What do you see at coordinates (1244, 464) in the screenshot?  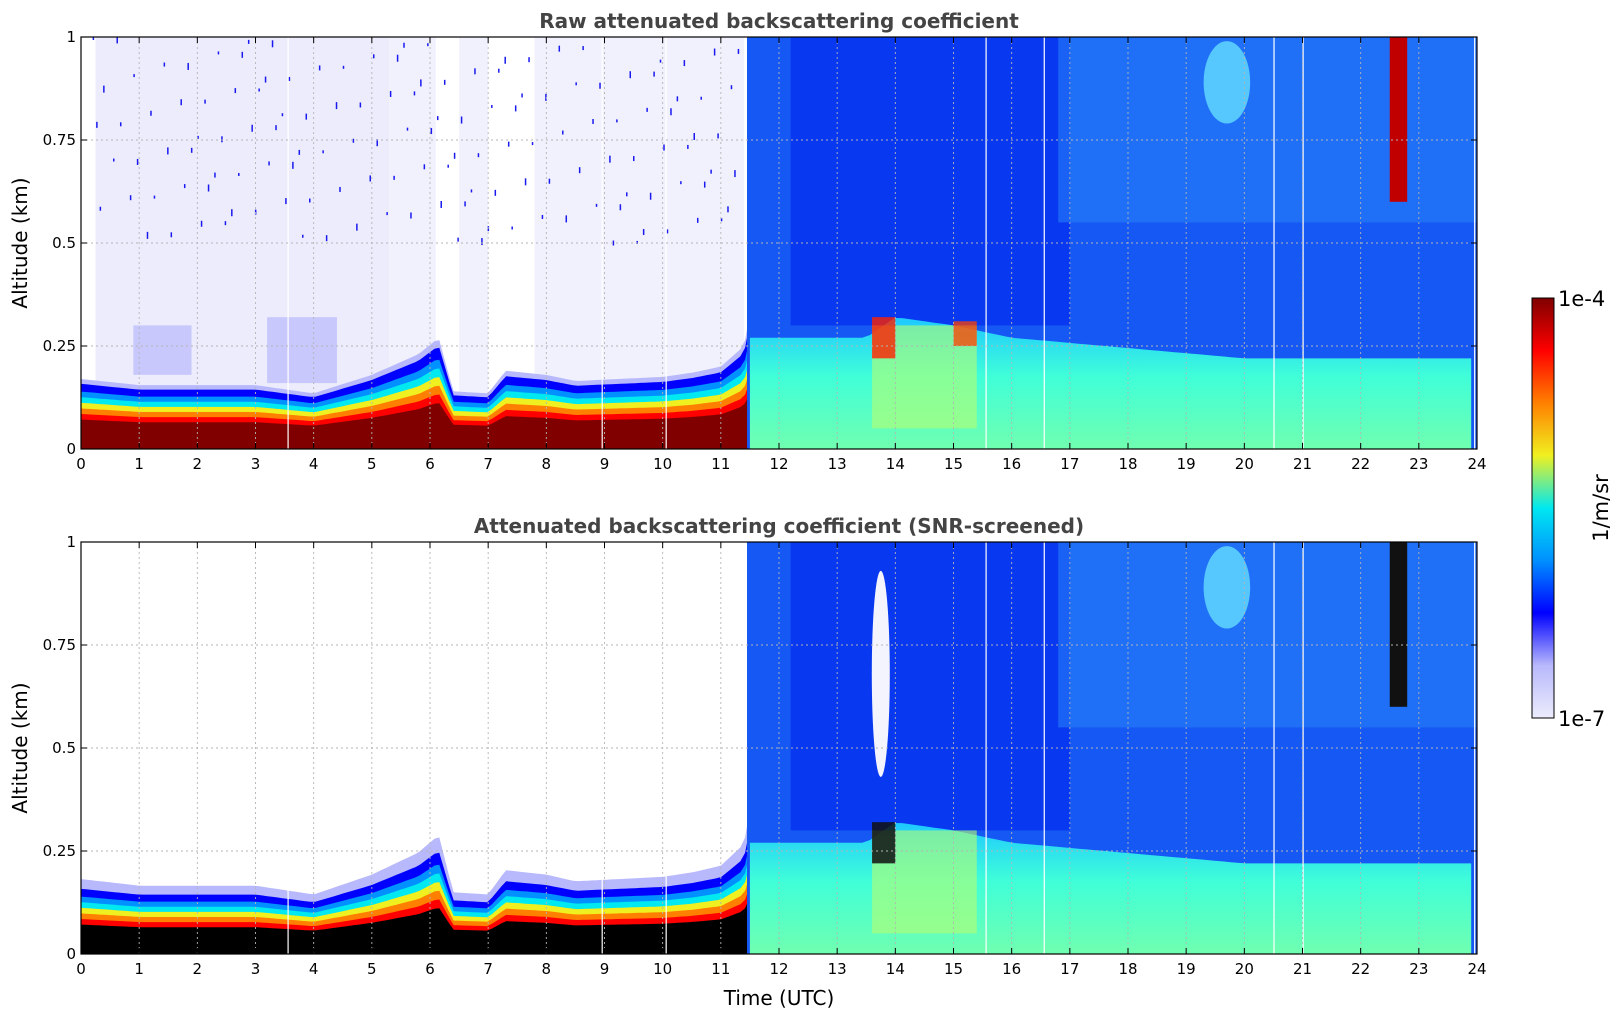 I see `x-tick-label: 20` at bounding box center [1244, 464].